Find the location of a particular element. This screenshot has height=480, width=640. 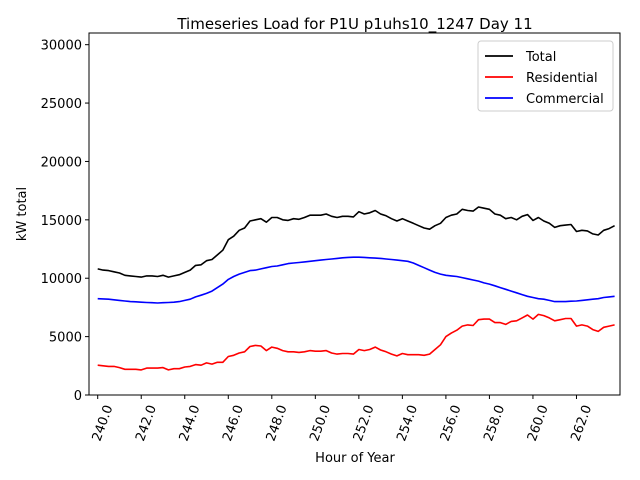

y-tick-label: 5000 is located at coordinates (65, 338).